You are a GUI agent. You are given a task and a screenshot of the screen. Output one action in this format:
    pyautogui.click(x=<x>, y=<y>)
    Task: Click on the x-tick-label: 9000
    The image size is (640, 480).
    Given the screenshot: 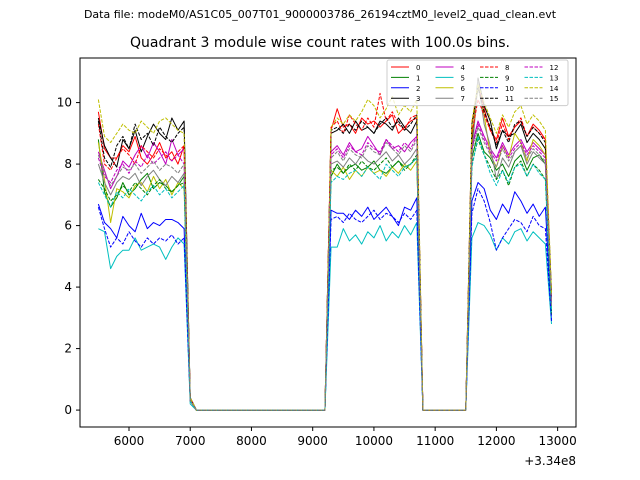 What is the action you would take?
    pyautogui.click(x=312, y=441)
    